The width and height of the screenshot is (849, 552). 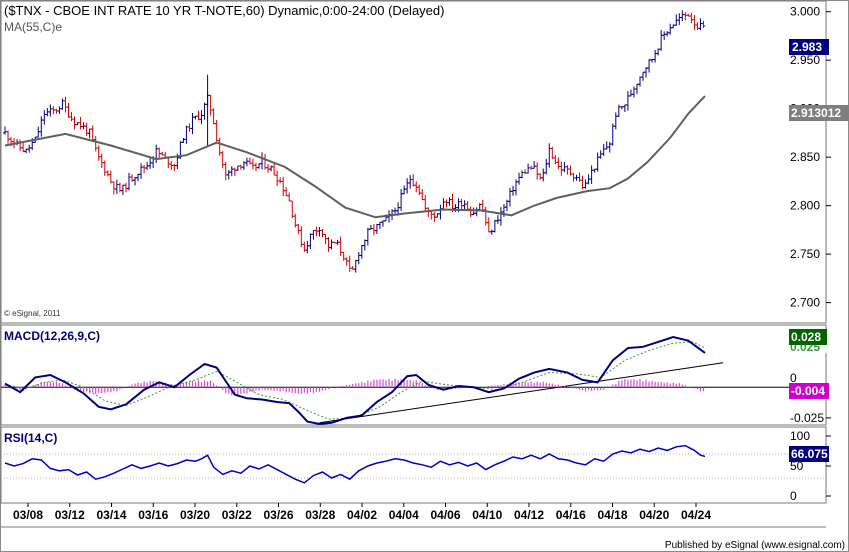 What do you see at coordinates (28, 515) in the screenshot?
I see `date-axis-tick-label: 03/08` at bounding box center [28, 515].